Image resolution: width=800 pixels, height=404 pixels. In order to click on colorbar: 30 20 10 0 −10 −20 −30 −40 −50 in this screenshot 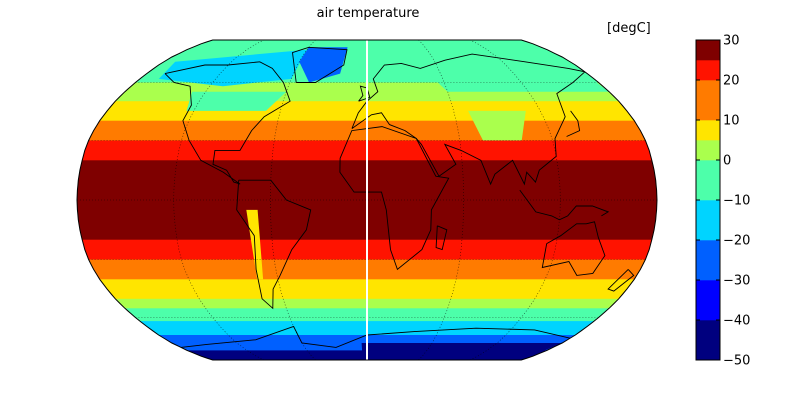, I will do `click(722, 201)`.